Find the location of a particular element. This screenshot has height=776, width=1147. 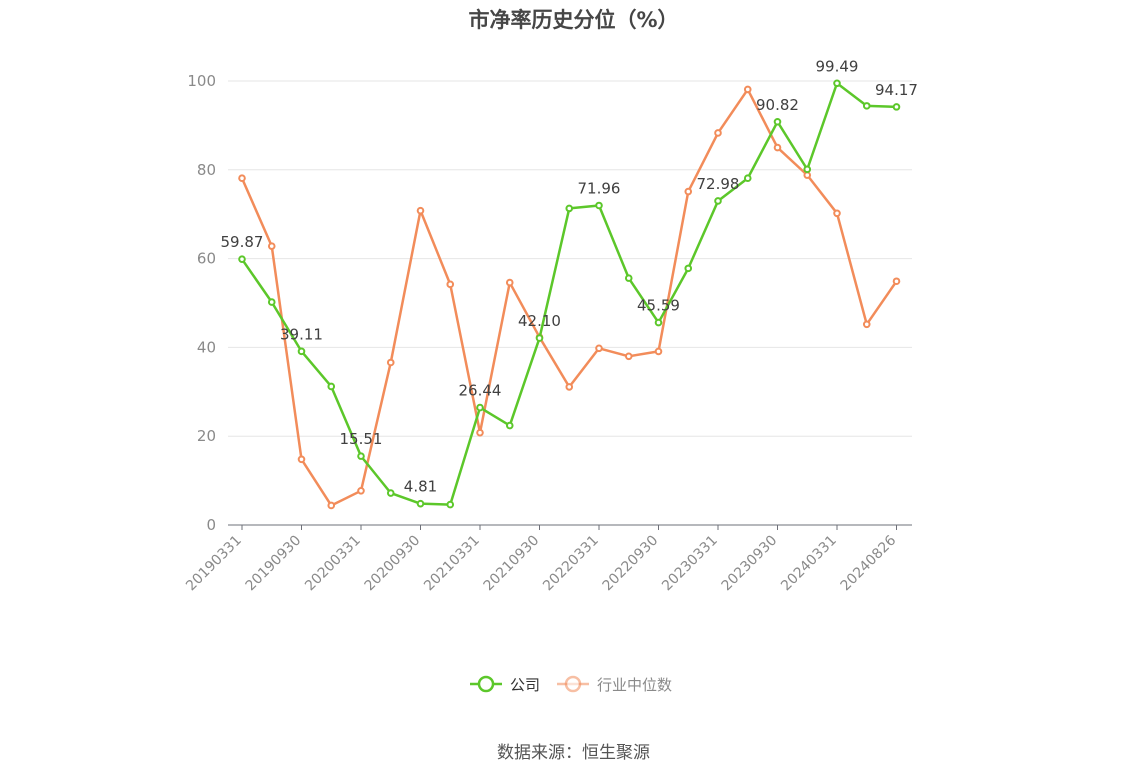

y-tick-label: 80 is located at coordinates (206, 170).